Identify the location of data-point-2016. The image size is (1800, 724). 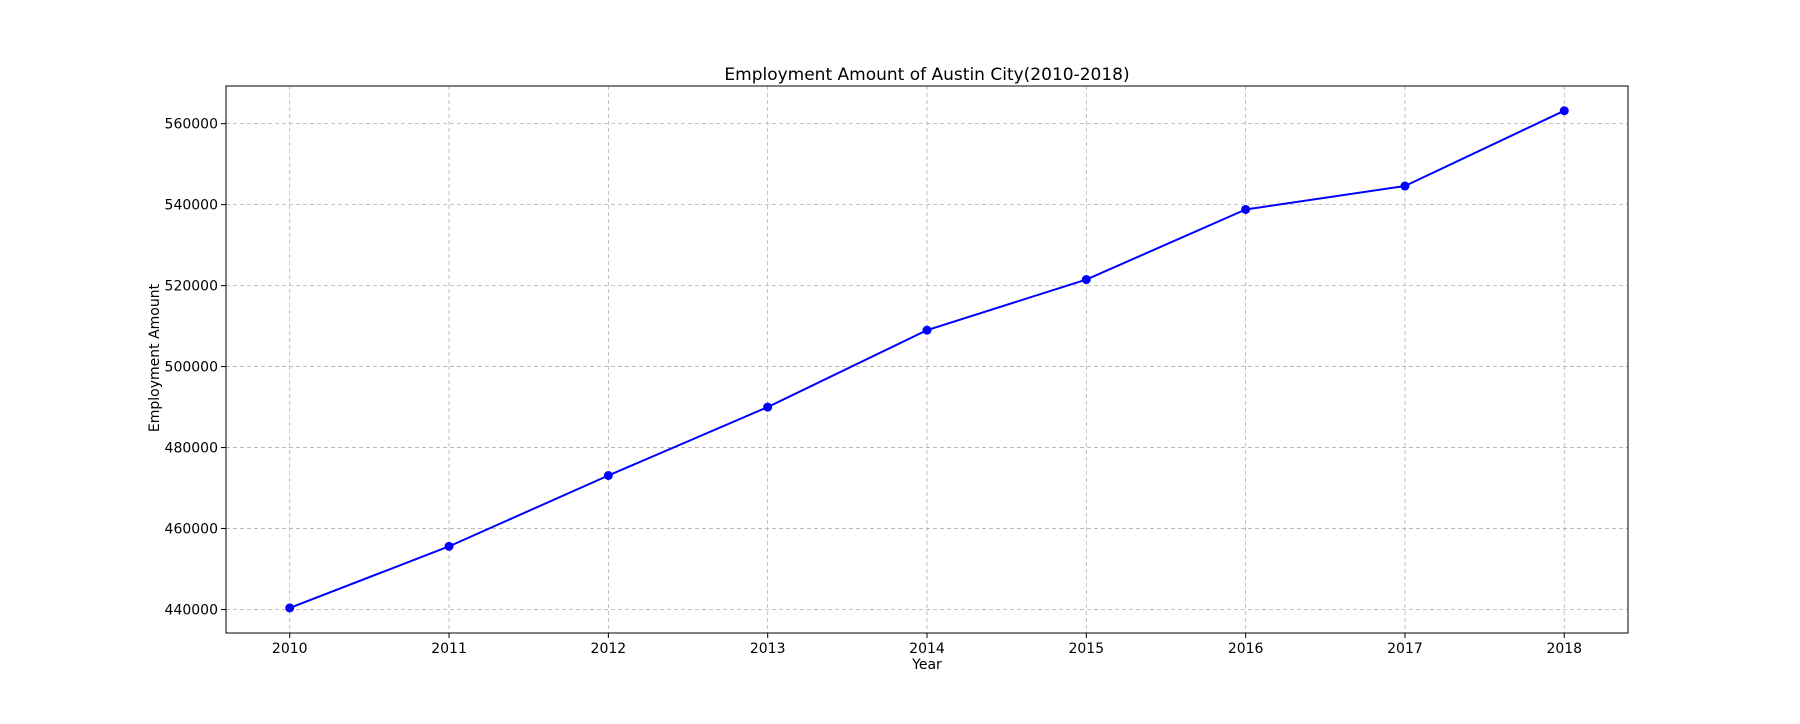
(1246, 209).